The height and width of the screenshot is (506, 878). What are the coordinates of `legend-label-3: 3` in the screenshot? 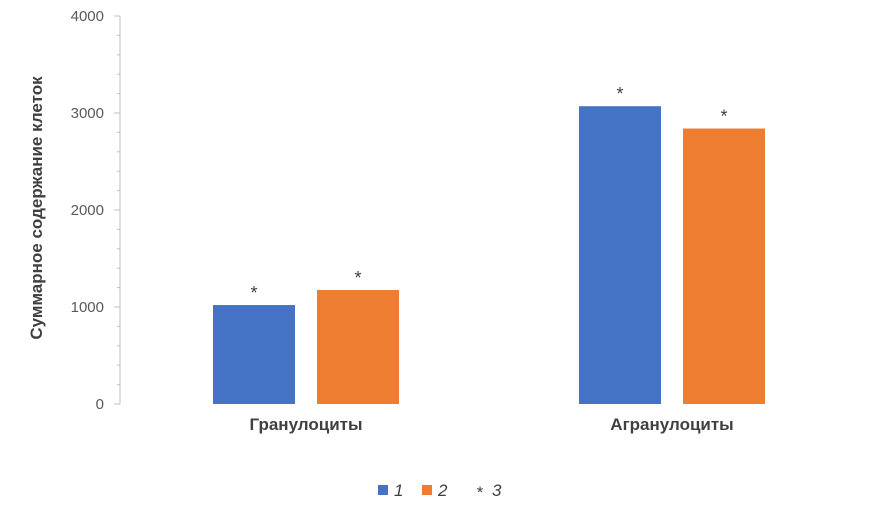 It's located at (497, 490).